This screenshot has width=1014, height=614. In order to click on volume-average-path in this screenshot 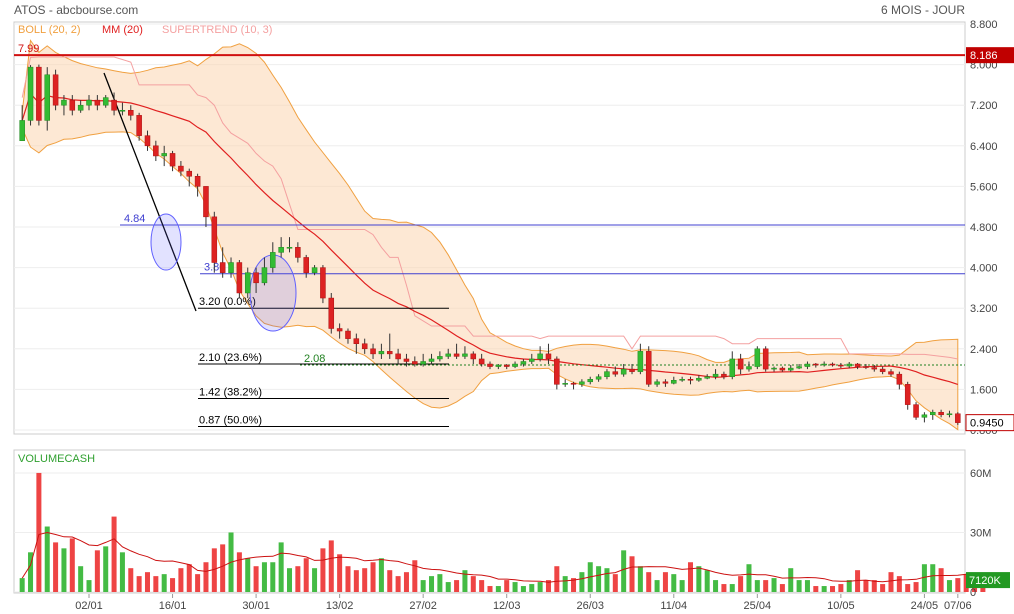, I will do `click(502, 557)`.